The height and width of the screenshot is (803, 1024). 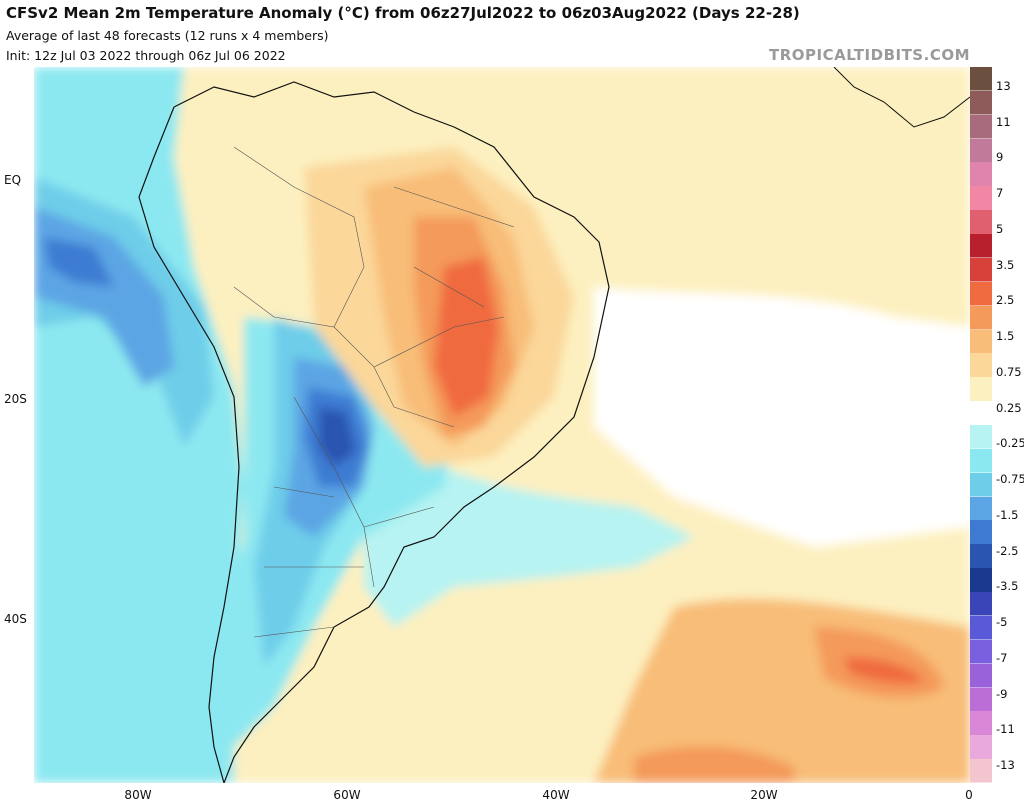 I want to click on colorbar, so click(x=981, y=425).